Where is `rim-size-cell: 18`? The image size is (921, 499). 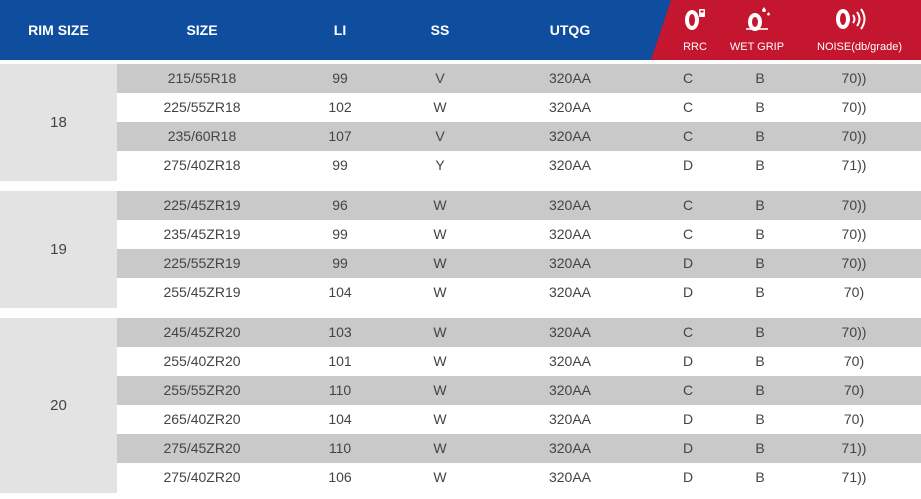 rim-size-cell: 18 is located at coordinates (58, 122).